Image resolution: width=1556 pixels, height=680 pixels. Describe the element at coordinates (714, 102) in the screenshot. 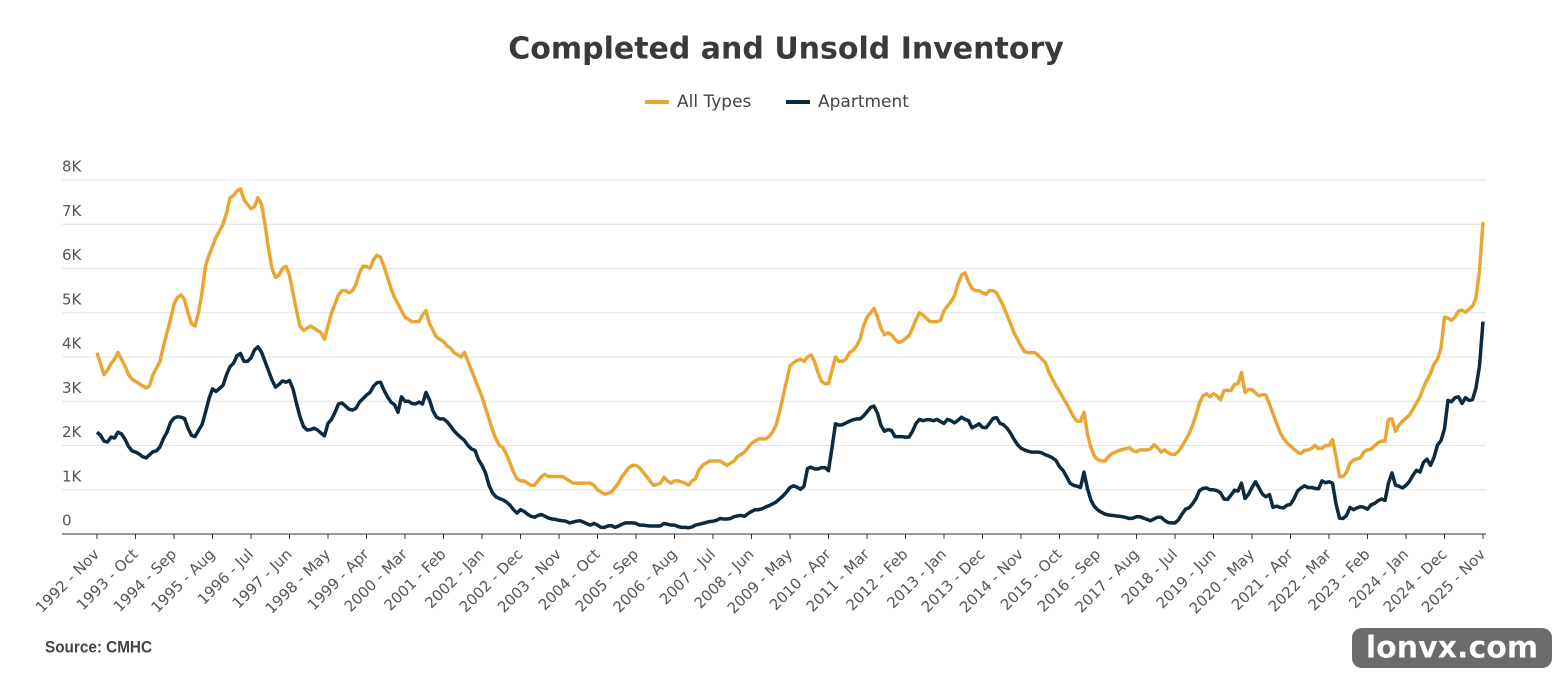

I see `legend-label: All Types` at that location.